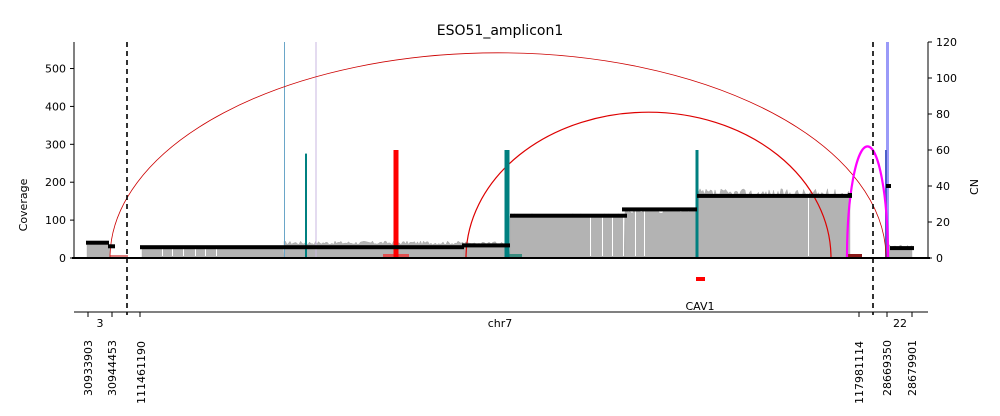 The image size is (1000, 416). I want to click on pos-label-111461190: 111461190, so click(141, 372).